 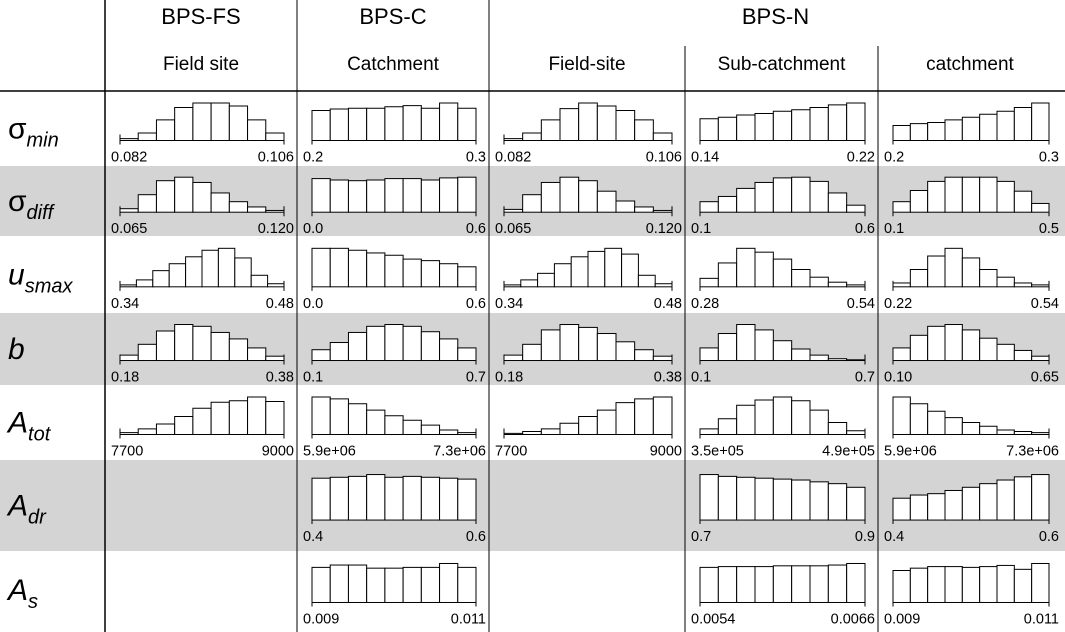 I want to click on column-header: Field site, so click(x=201, y=64).